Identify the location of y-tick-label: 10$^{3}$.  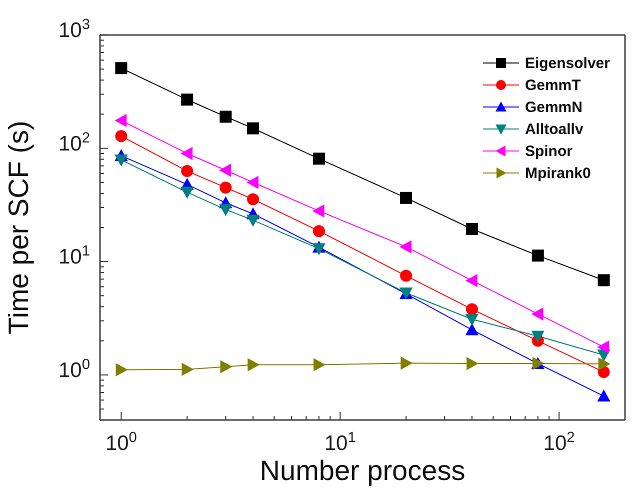
(74, 29).